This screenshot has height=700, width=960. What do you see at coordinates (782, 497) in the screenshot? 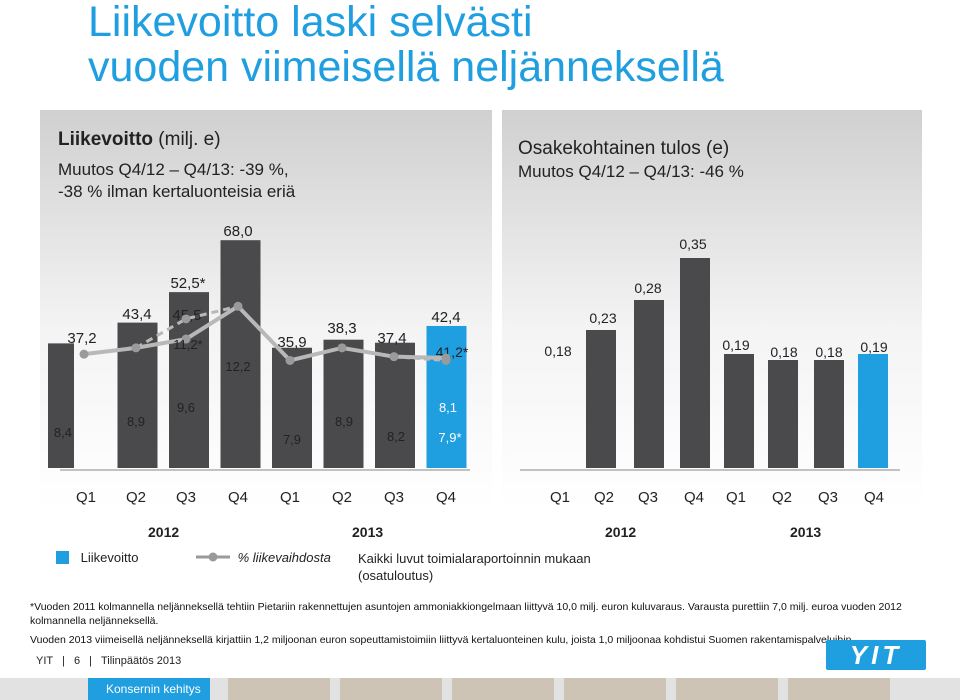
I see `right-cat-label-5: Q2` at bounding box center [782, 497].